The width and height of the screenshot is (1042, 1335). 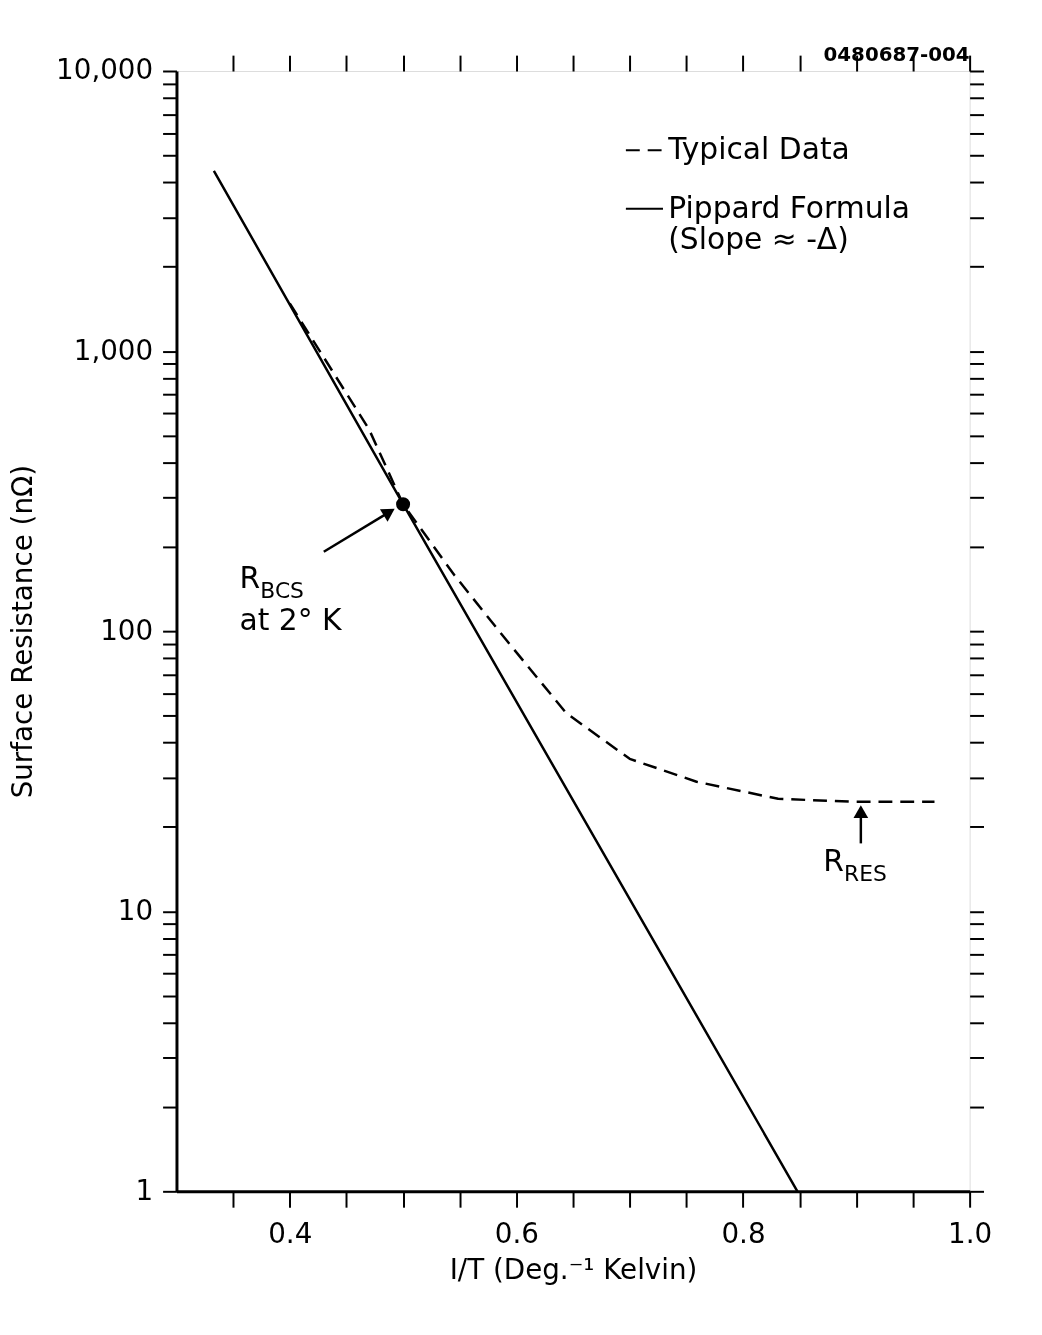 What do you see at coordinates (743, 1234) in the screenshot?
I see `x-tick-label: 0.8` at bounding box center [743, 1234].